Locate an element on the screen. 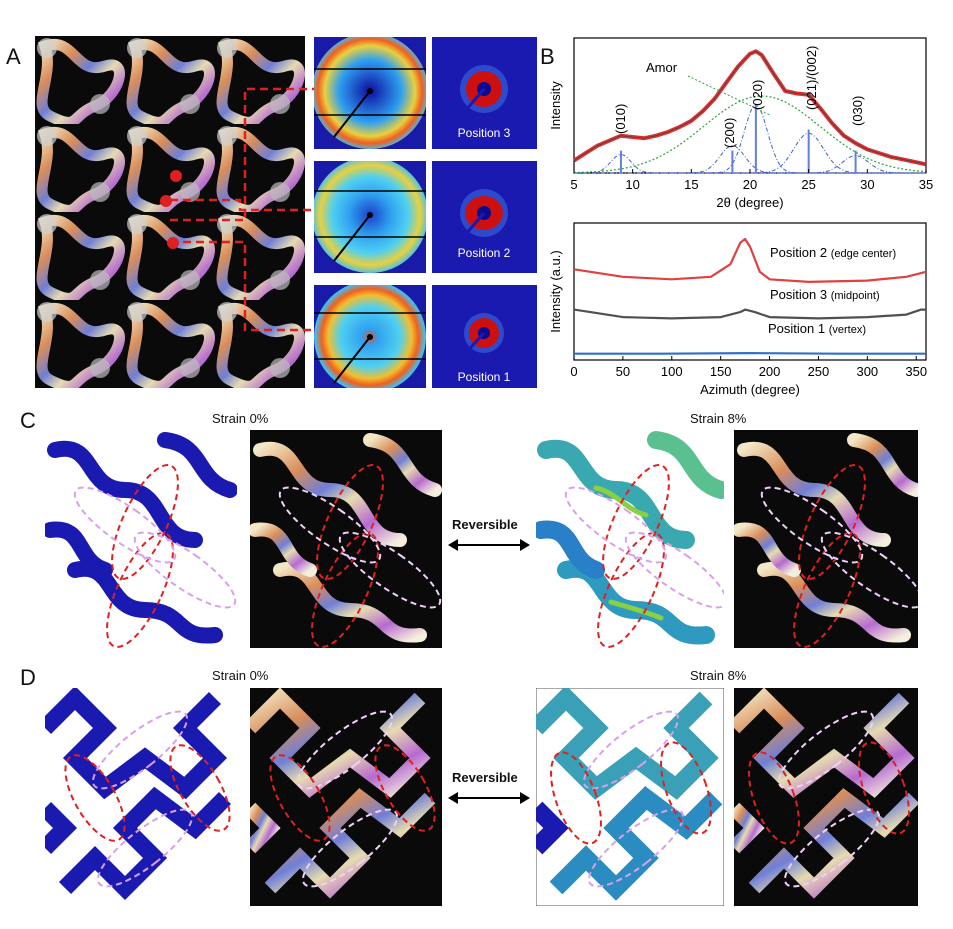 This screenshot has height=929, width=953. xrd-xtick-label-4: 25 is located at coordinates (808, 184).